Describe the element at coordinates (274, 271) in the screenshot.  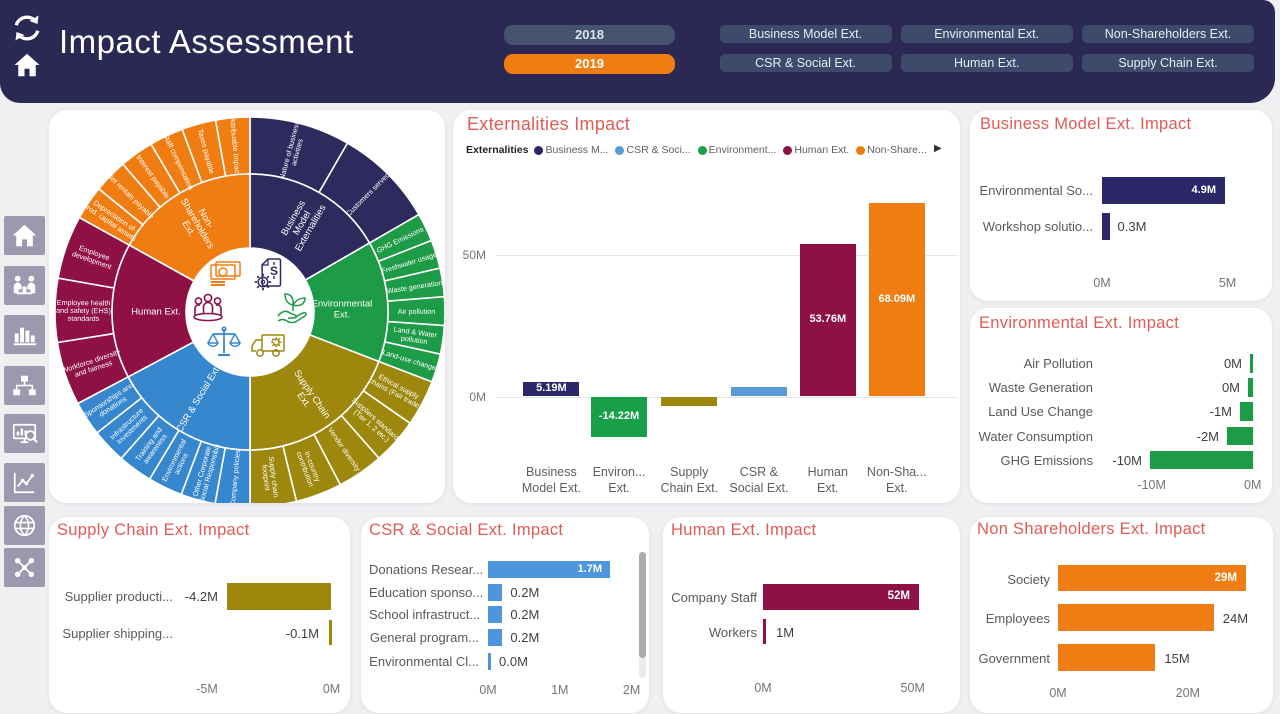
I see `svg-text: S` at that location.